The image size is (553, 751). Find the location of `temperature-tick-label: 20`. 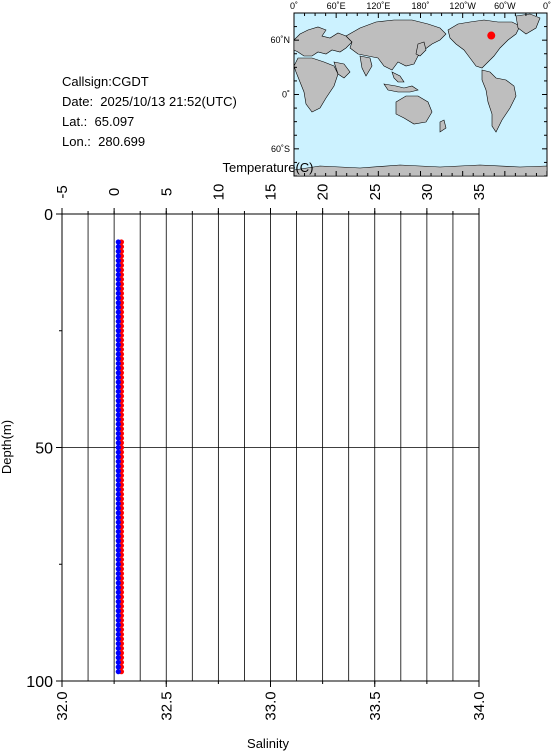

temperature-tick-label: 20 is located at coordinates (323, 192).